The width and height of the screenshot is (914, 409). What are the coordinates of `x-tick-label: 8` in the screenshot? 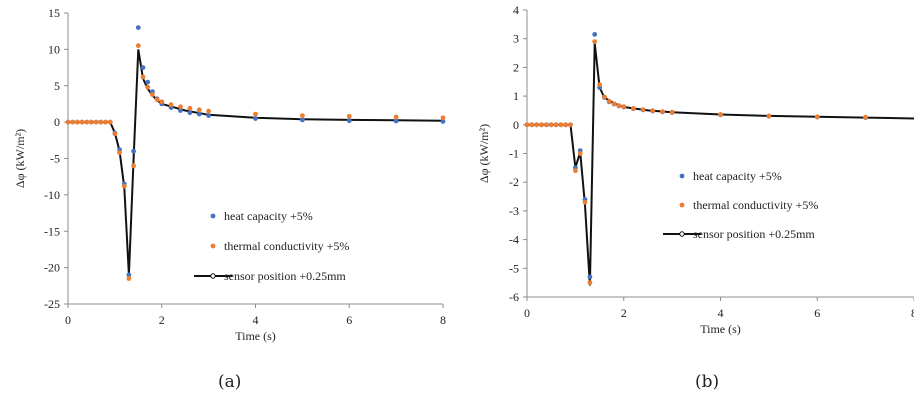 It's located at (443, 320).